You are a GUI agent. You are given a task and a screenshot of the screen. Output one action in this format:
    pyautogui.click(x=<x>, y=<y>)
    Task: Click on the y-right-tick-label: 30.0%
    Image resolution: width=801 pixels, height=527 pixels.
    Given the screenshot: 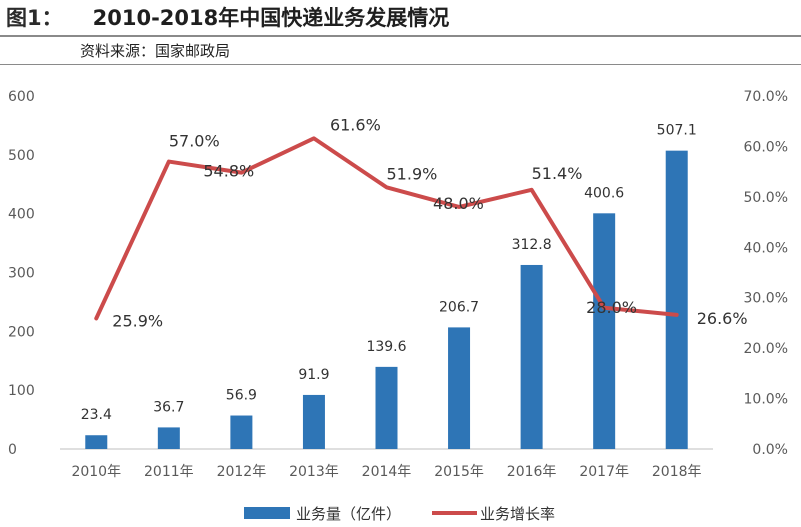 What is the action you would take?
    pyautogui.click(x=766, y=299)
    